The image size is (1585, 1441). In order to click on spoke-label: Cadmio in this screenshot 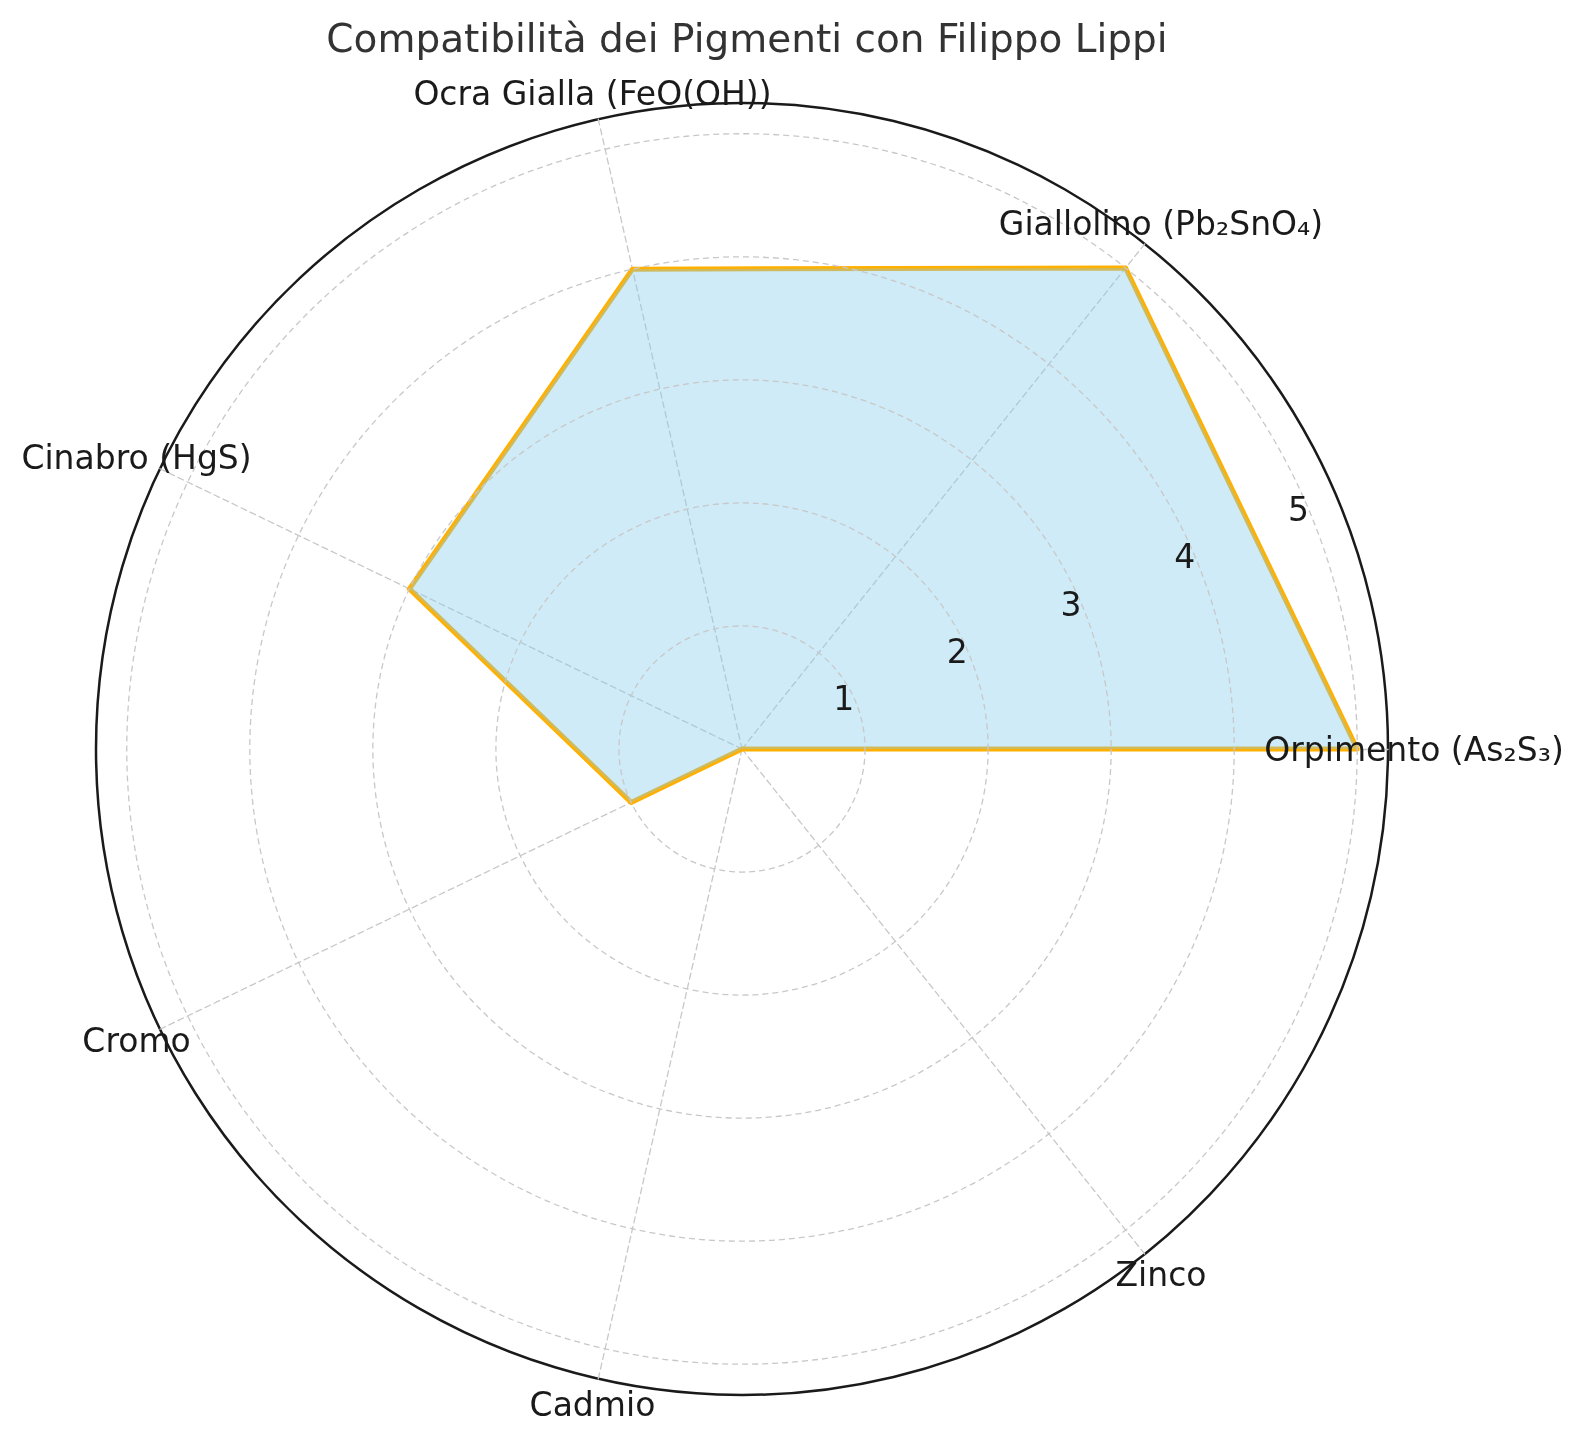, I will do `click(592, 1404)`.